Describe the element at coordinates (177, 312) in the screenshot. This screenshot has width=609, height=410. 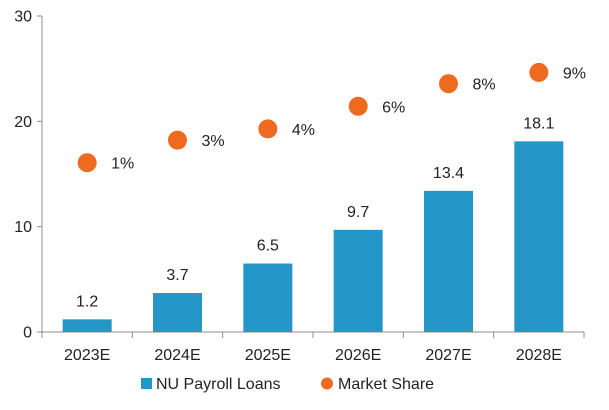
I see `bar-2024e` at that location.